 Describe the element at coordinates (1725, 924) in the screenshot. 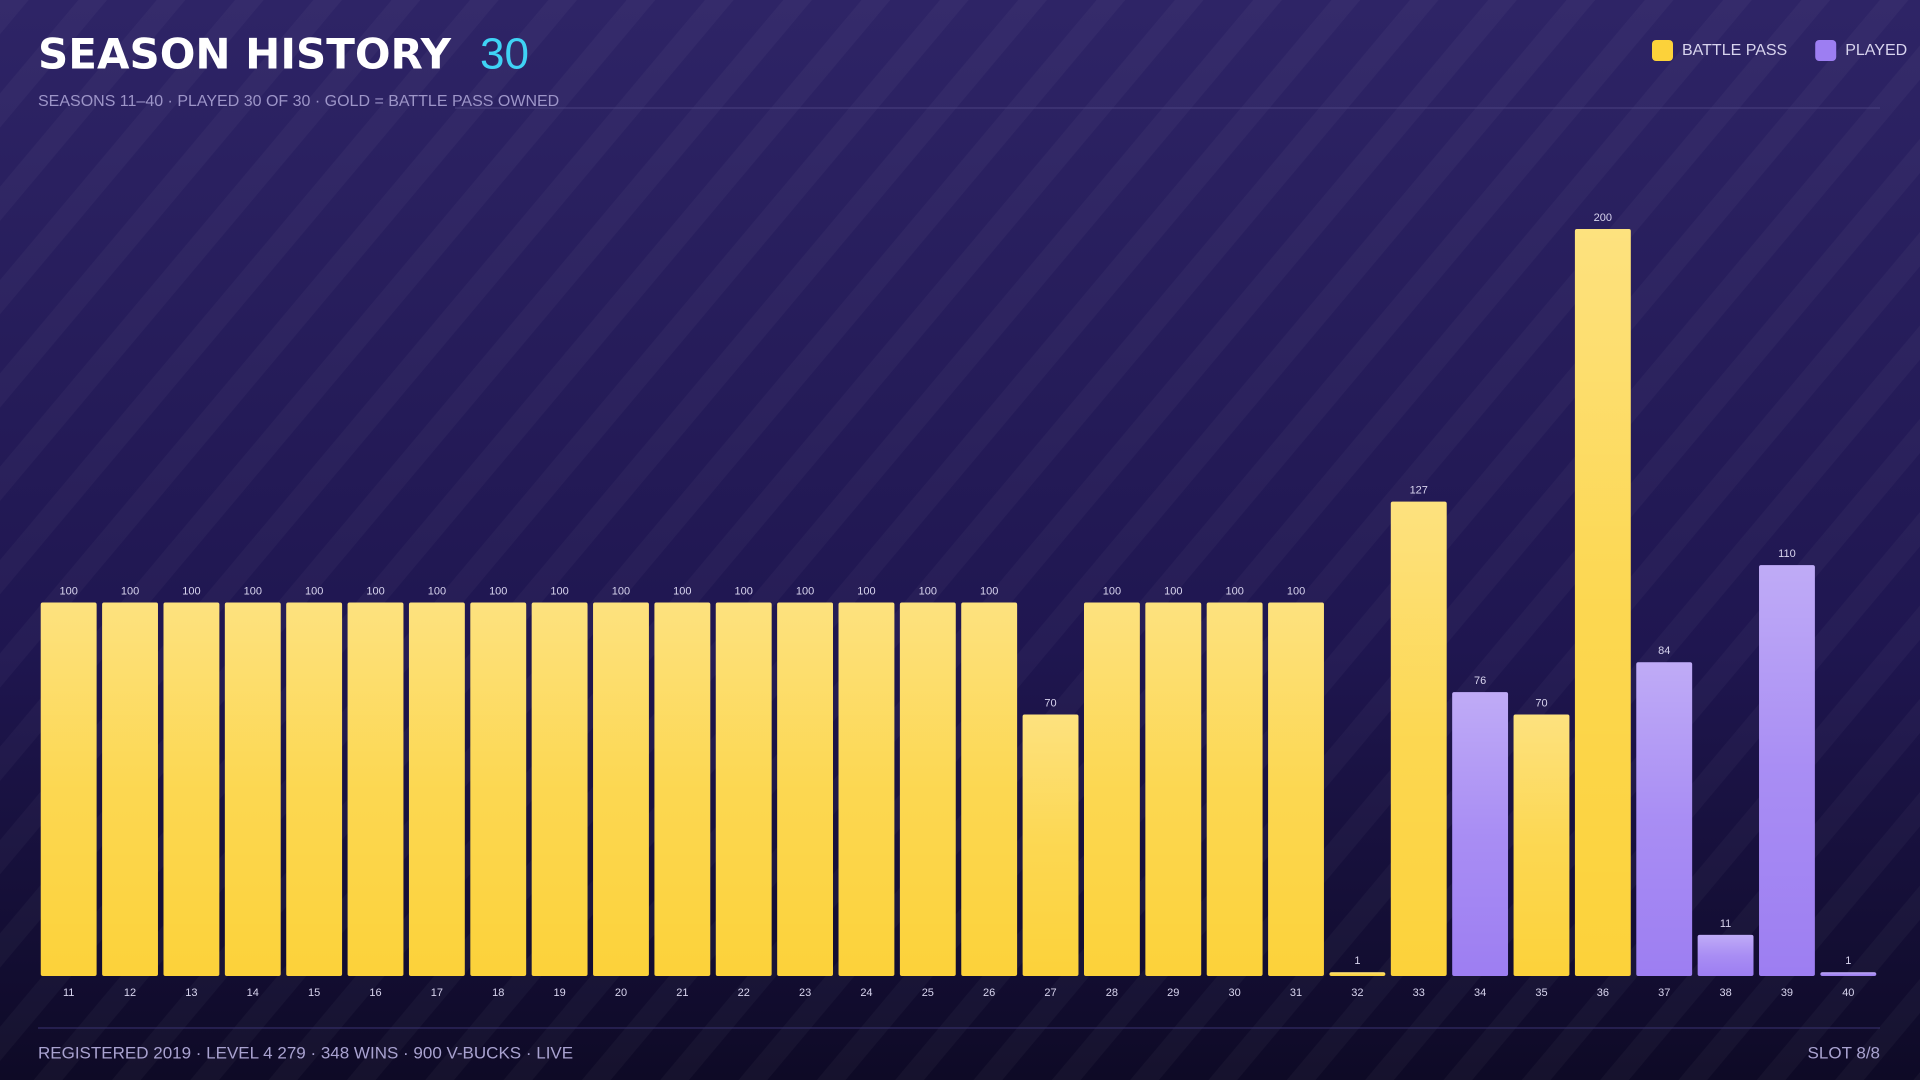

I see `value-label: 11` at that location.